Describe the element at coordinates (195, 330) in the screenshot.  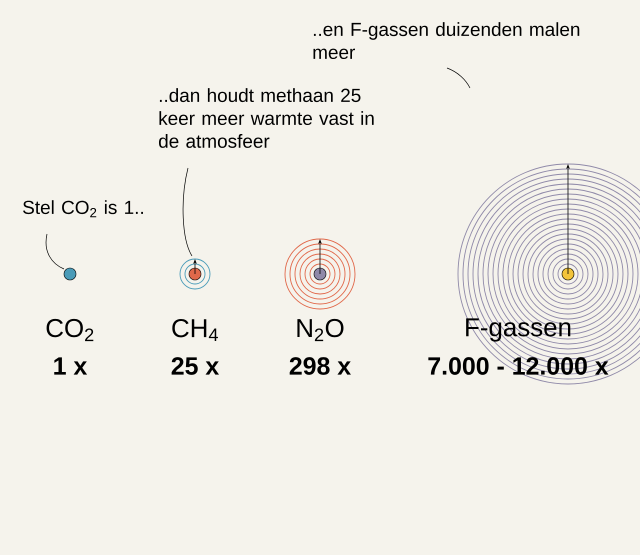
I see `category-label: CH$_{4}$` at that location.